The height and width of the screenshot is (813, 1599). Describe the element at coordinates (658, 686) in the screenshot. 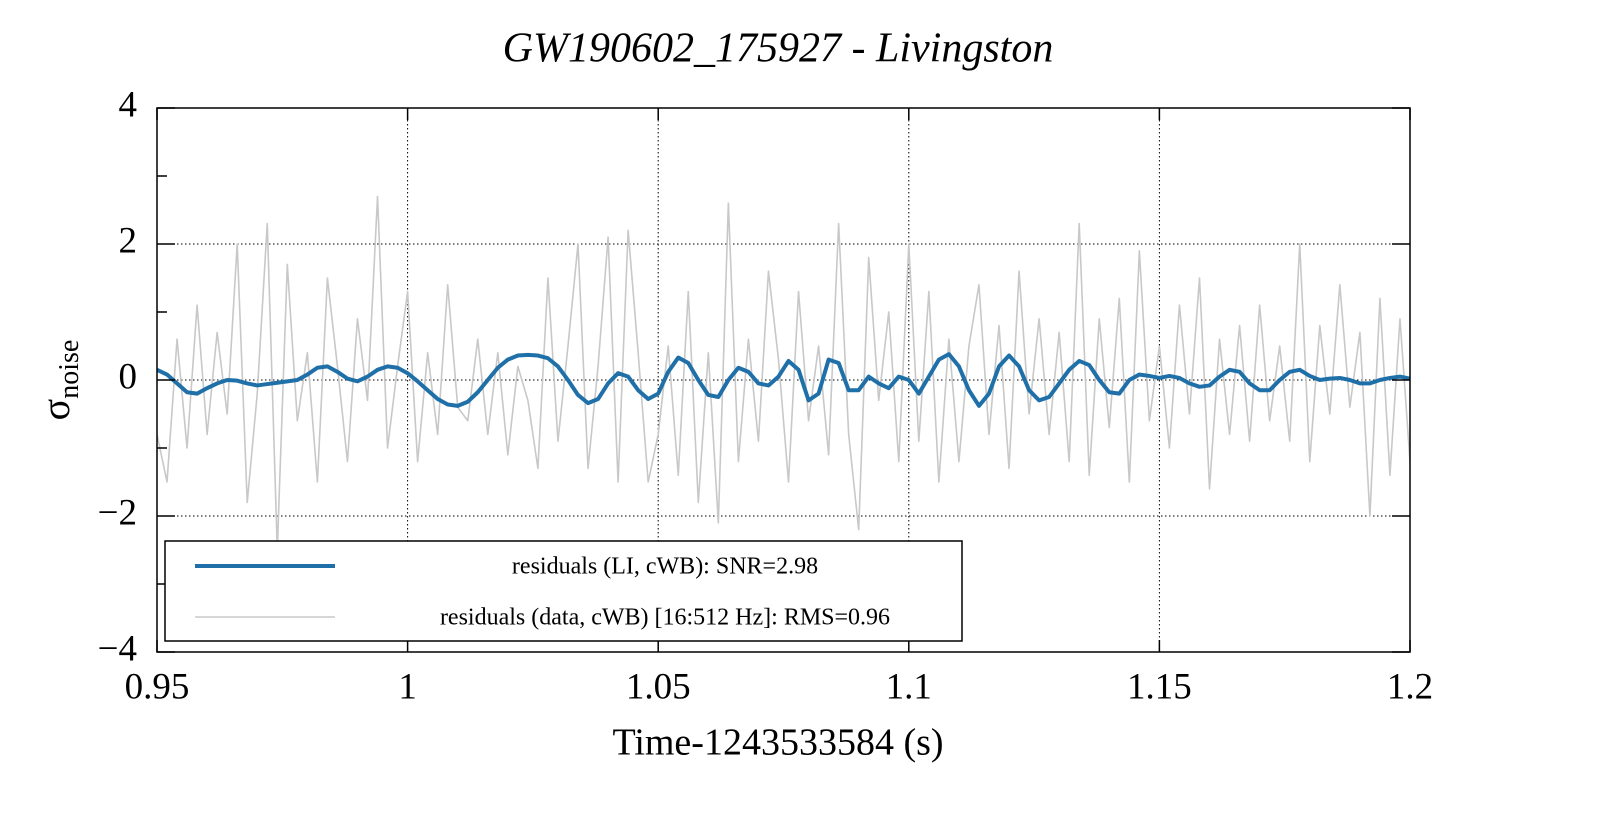

I see `x-tick-label: 1.05` at that location.